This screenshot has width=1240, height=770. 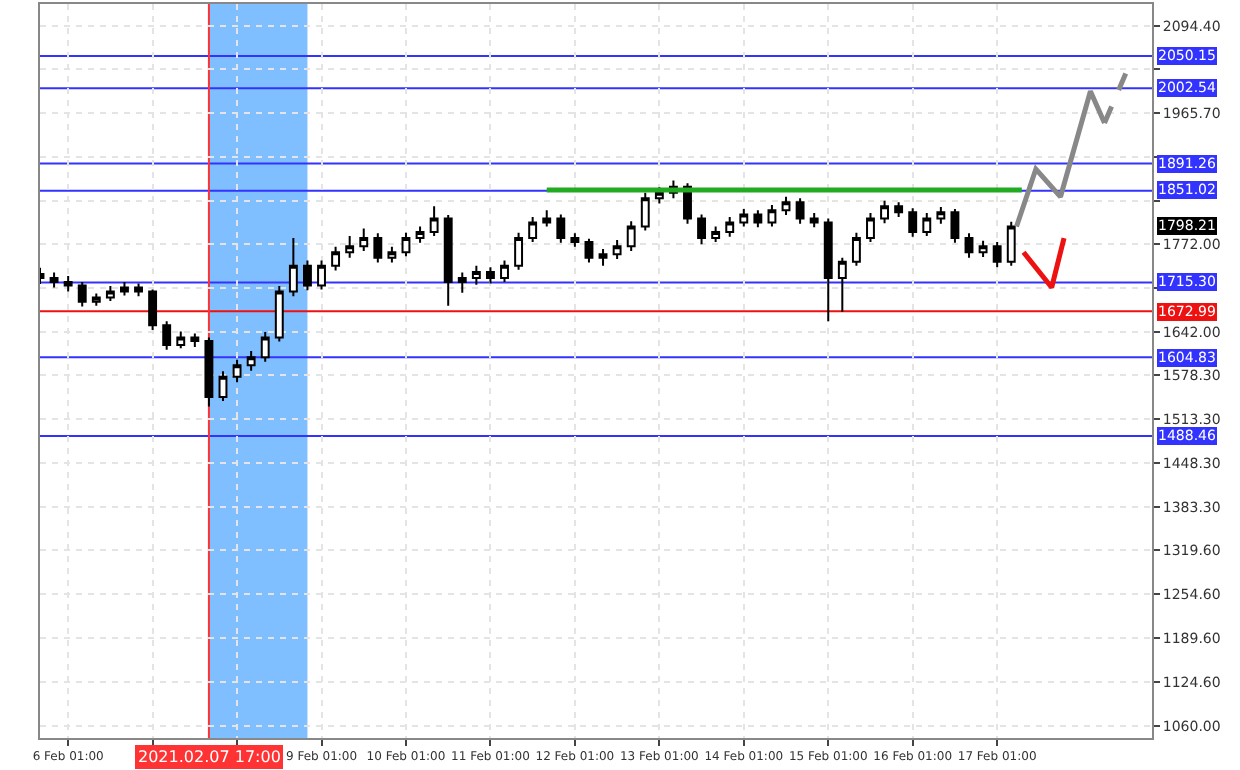 I want to click on ref-line-label: 2021.02.07 17:00, so click(x=209, y=757).